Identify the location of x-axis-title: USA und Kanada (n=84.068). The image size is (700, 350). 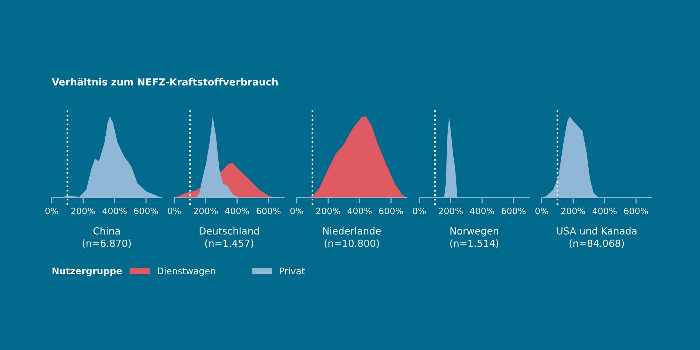
(597, 237).